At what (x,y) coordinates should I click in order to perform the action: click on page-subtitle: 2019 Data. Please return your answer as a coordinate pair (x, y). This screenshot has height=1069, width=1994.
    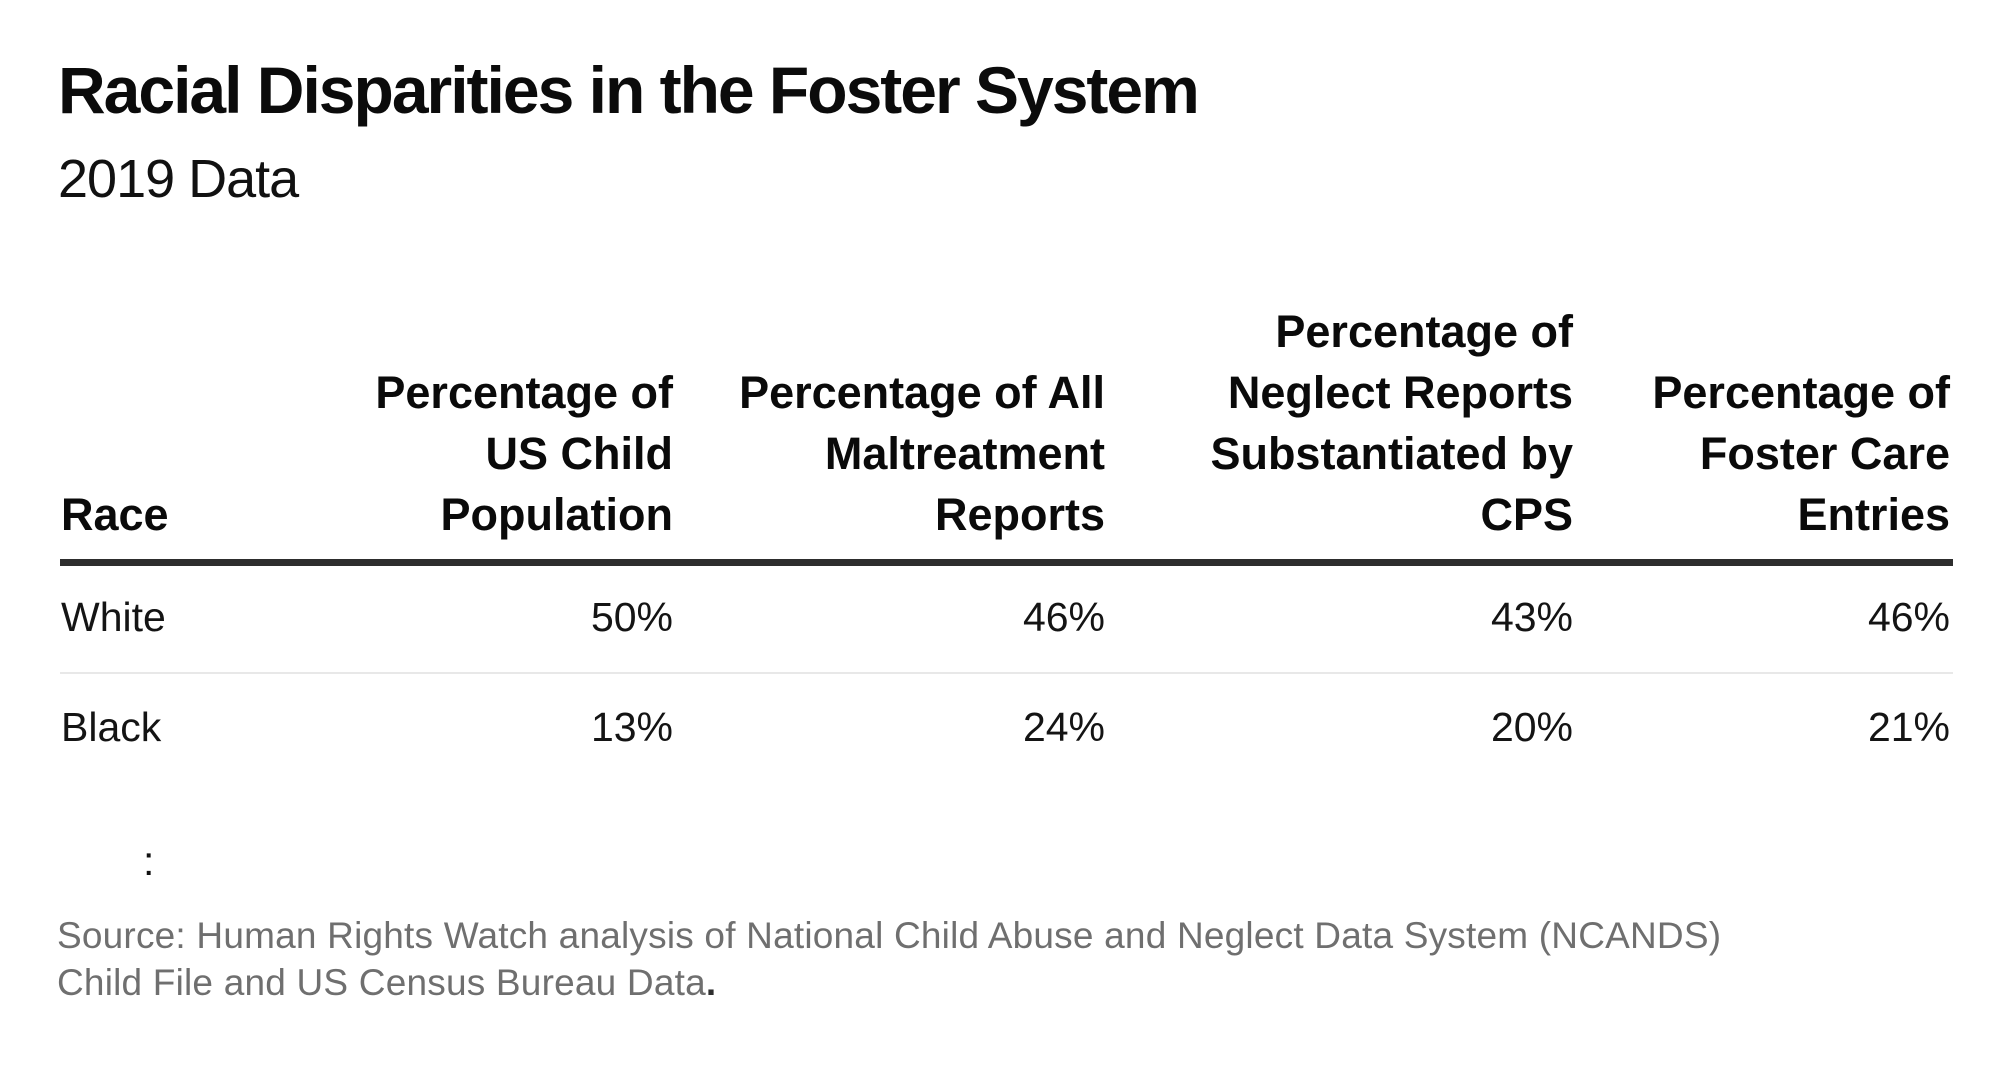
    Looking at the image, I should click on (178, 179).